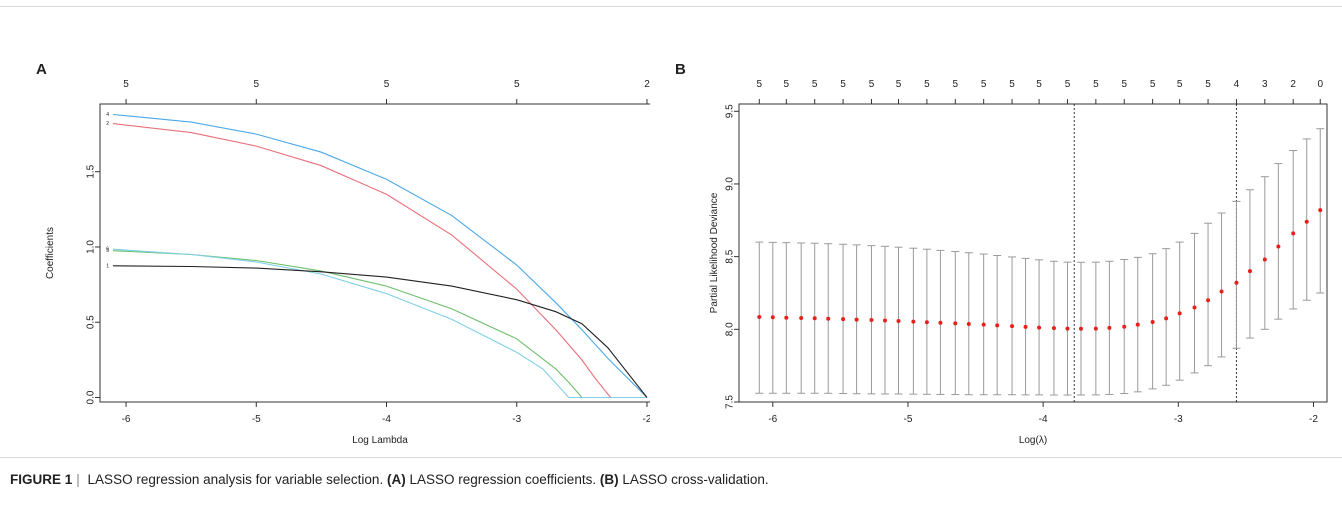  I want to click on y-tick-label: 1.0, so click(91, 247).